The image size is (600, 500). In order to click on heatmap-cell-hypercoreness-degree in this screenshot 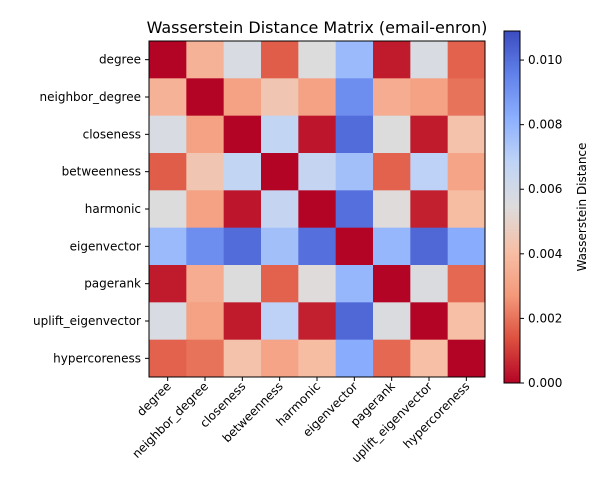, I will do `click(168, 358)`.